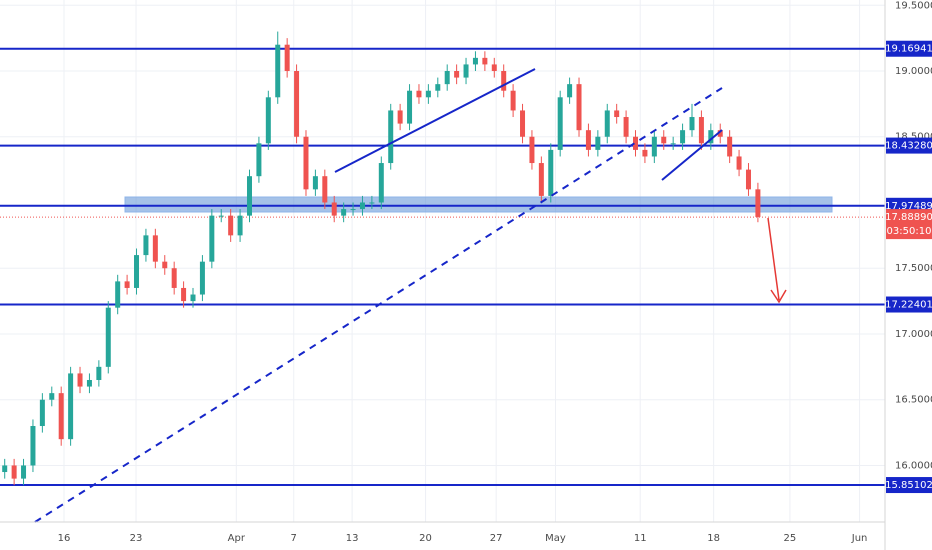 This screenshot has width=932, height=550. Describe the element at coordinates (859, 538) in the screenshot. I see `x-tick-label: Jun` at that location.